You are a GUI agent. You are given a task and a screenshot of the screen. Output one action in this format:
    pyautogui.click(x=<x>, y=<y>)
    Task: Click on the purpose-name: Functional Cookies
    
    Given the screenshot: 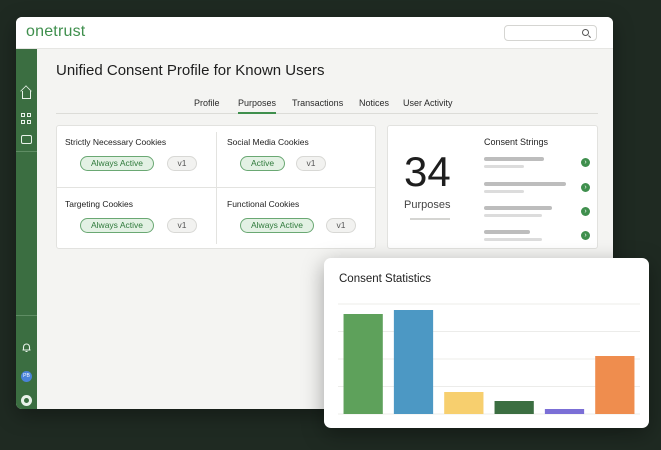 What is the action you would take?
    pyautogui.click(x=263, y=204)
    